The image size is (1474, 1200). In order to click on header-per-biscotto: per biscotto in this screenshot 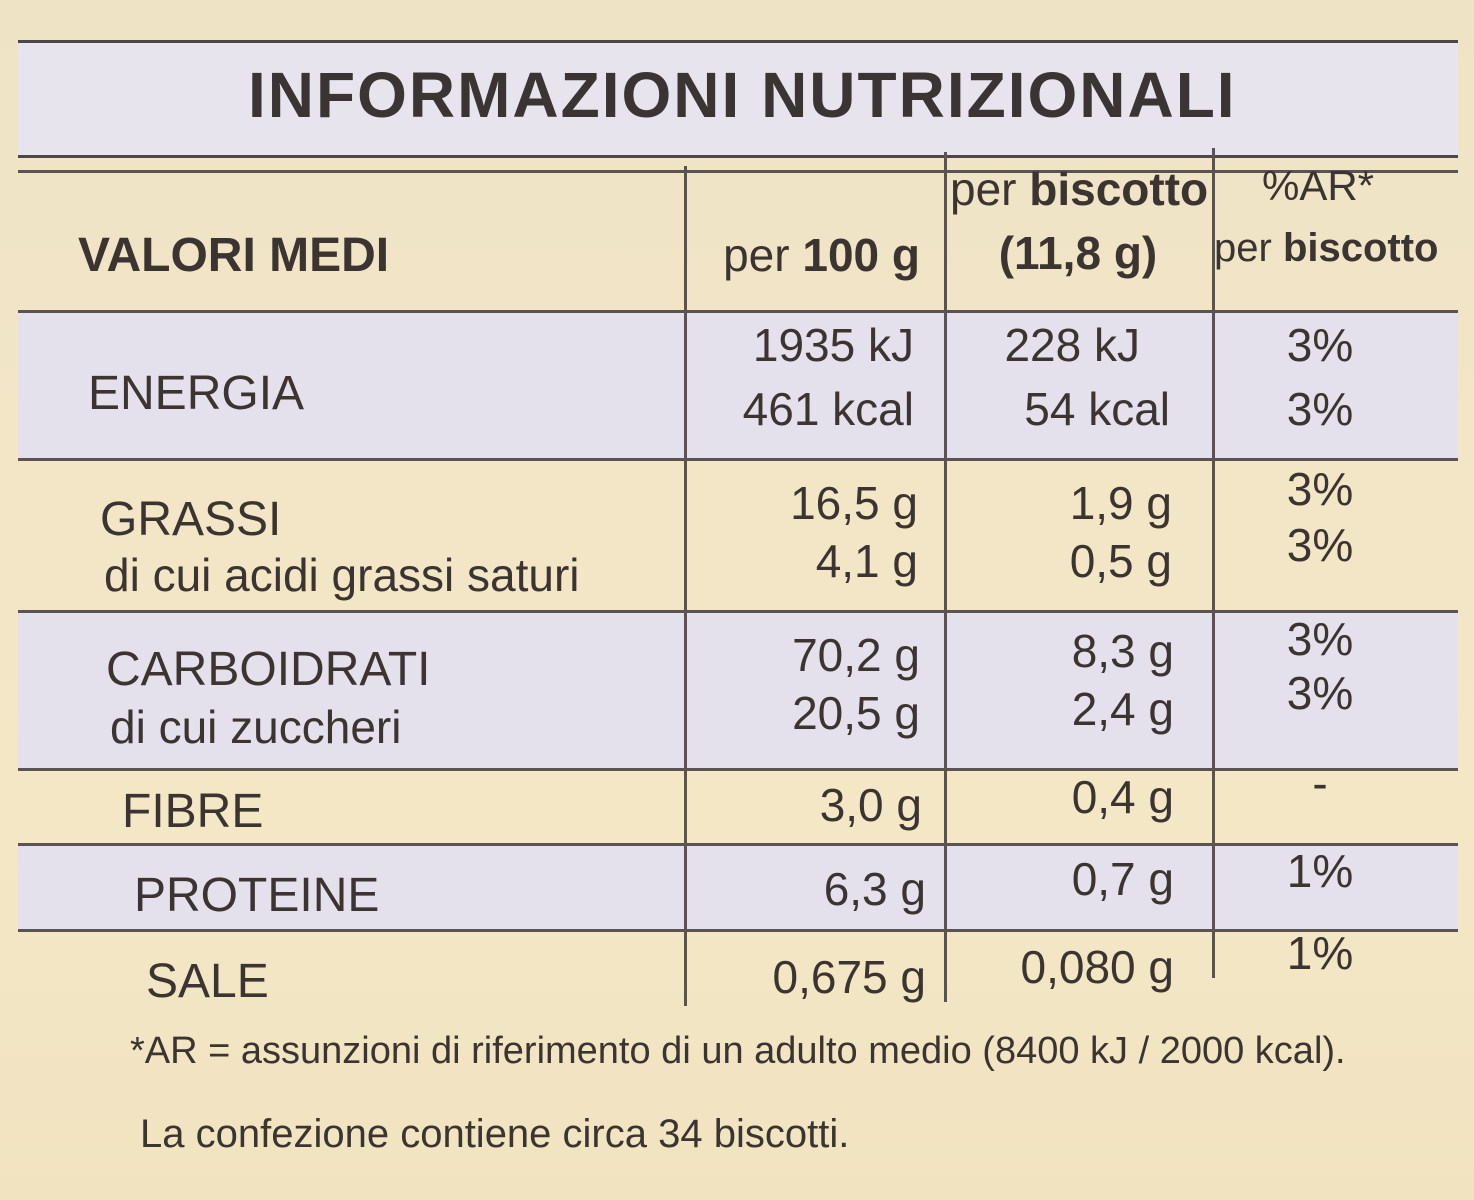, I will do `click(1079, 189)`.